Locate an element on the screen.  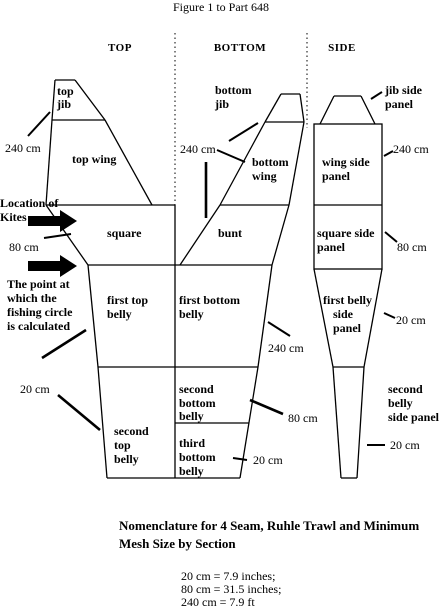
fishing-circle-line4: is calculated is located at coordinates (38, 326).